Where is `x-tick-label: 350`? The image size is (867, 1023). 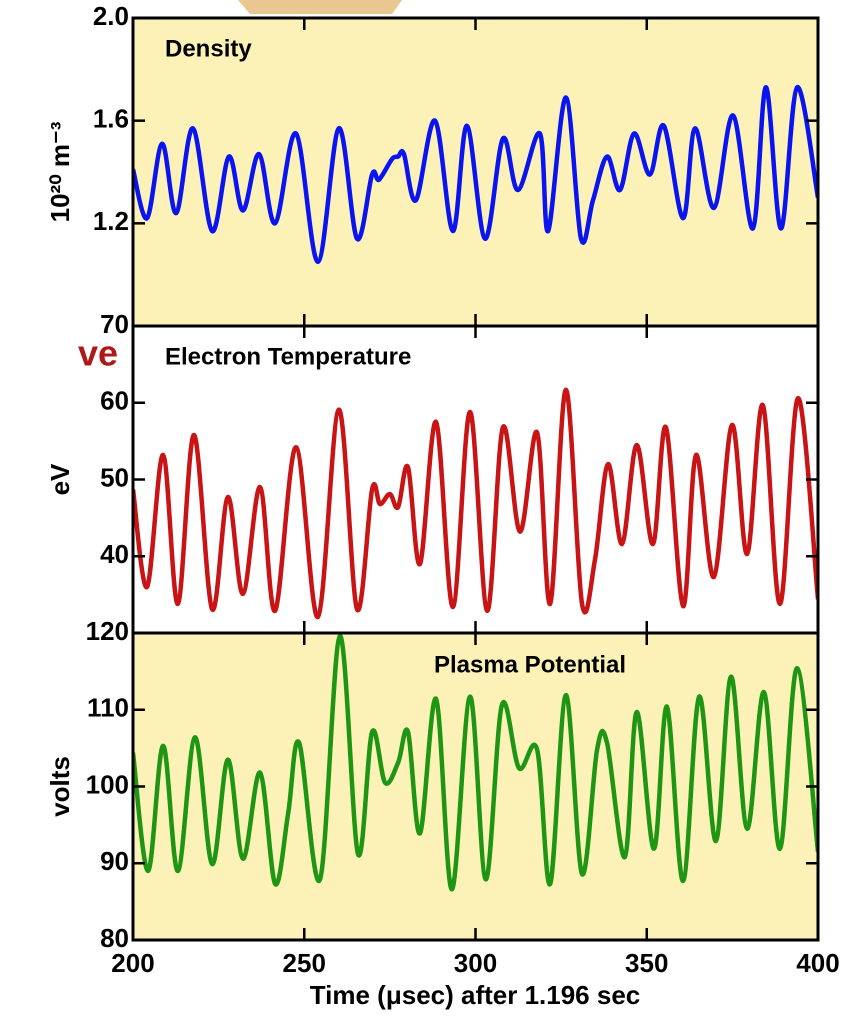
x-tick-label: 350 is located at coordinates (646, 963).